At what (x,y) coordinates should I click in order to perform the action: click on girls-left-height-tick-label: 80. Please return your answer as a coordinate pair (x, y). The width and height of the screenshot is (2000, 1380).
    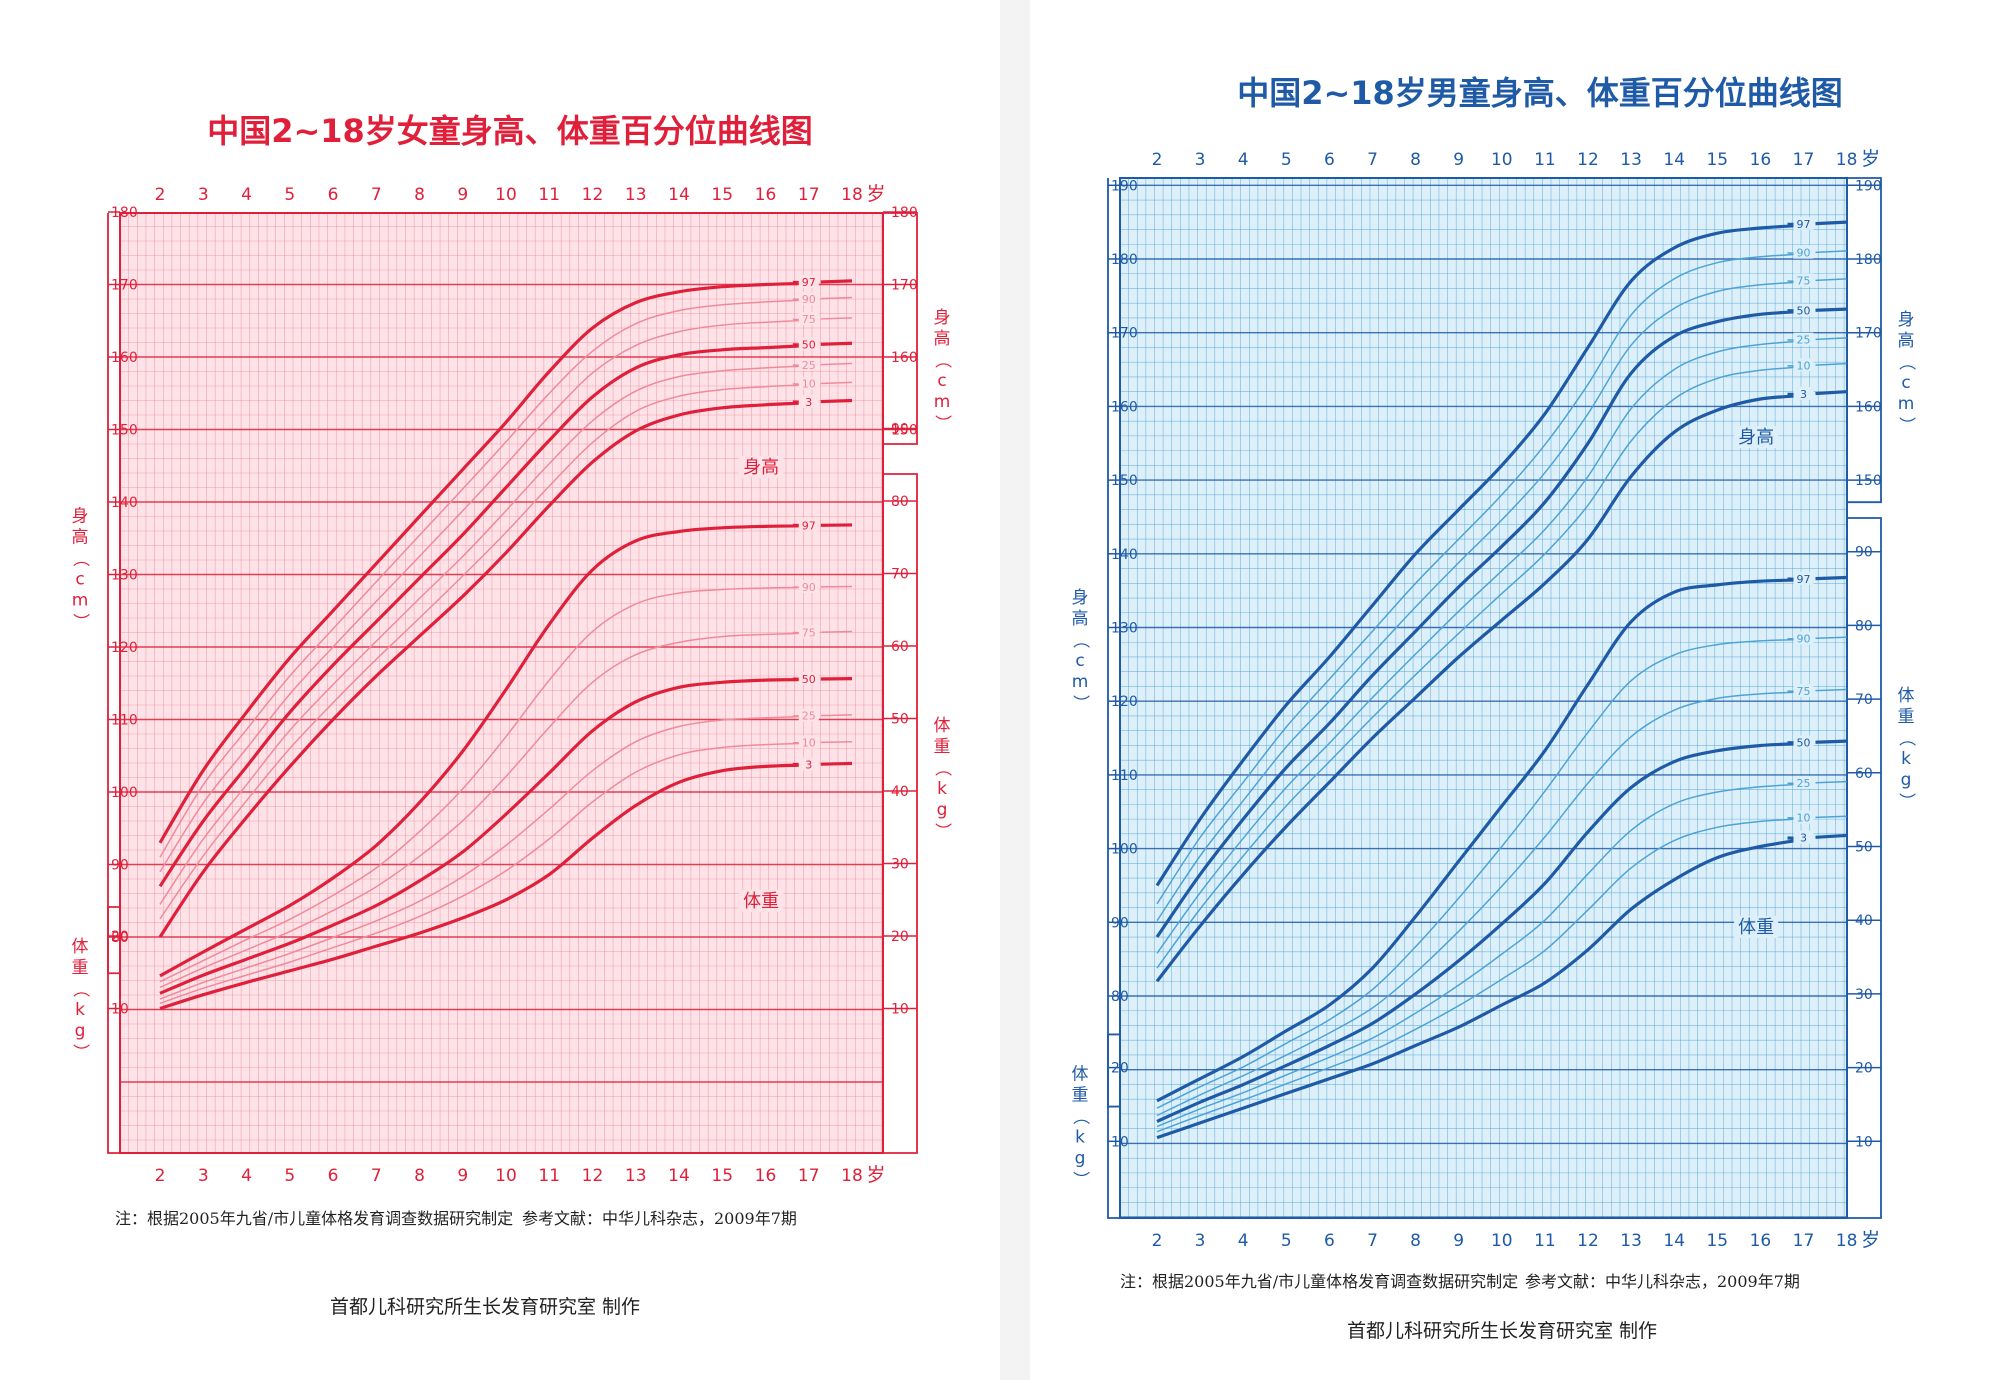
    Looking at the image, I should click on (120, 938).